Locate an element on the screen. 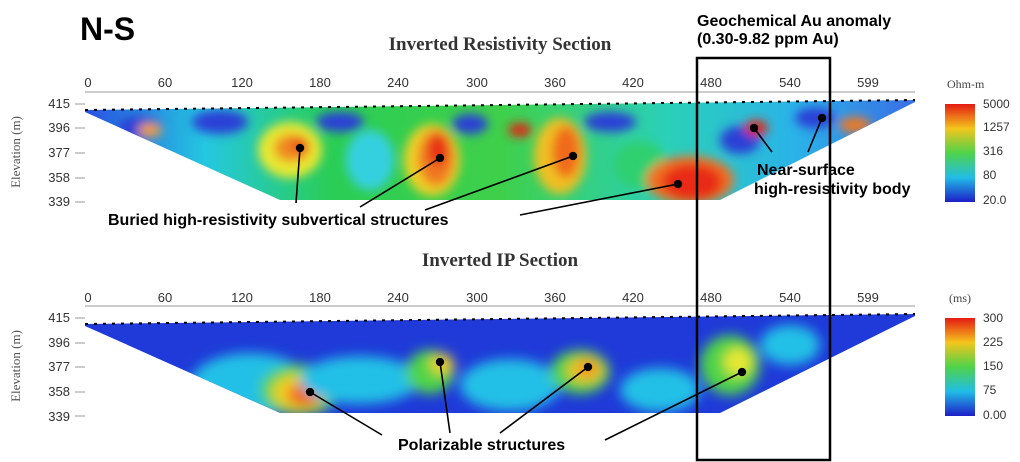 This screenshot has height=462, width=1020. resistivity-x-ticks: 0 60 120 180 240 300 360 420 480 540 599 is located at coordinates (481, 82).